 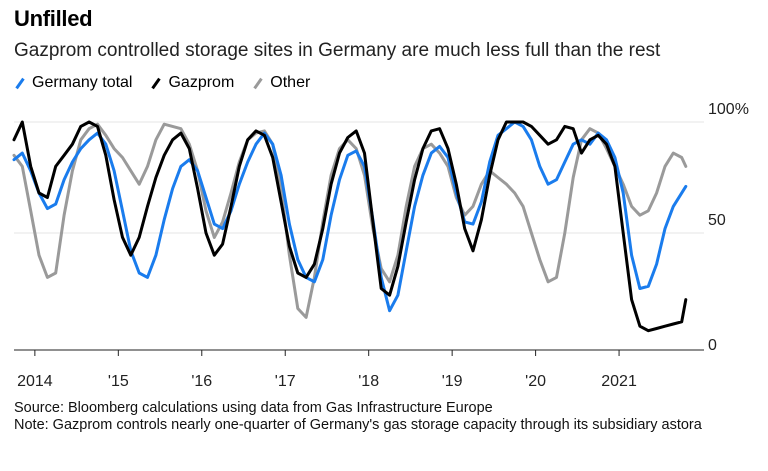 I want to click on x-tick-label-'20: '20, so click(x=535, y=381).